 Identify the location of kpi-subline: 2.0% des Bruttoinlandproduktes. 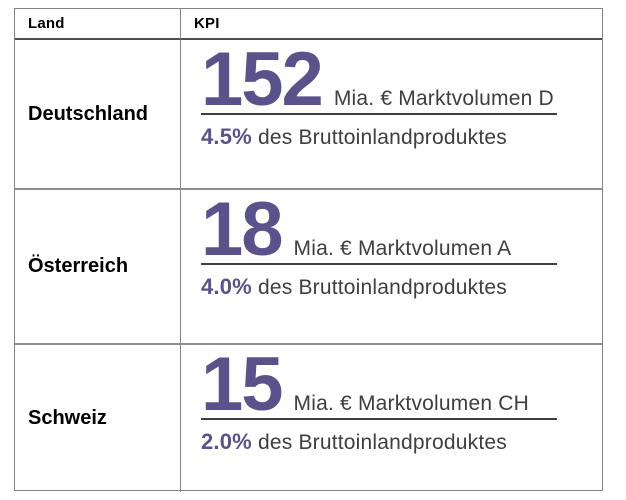
(401, 437).